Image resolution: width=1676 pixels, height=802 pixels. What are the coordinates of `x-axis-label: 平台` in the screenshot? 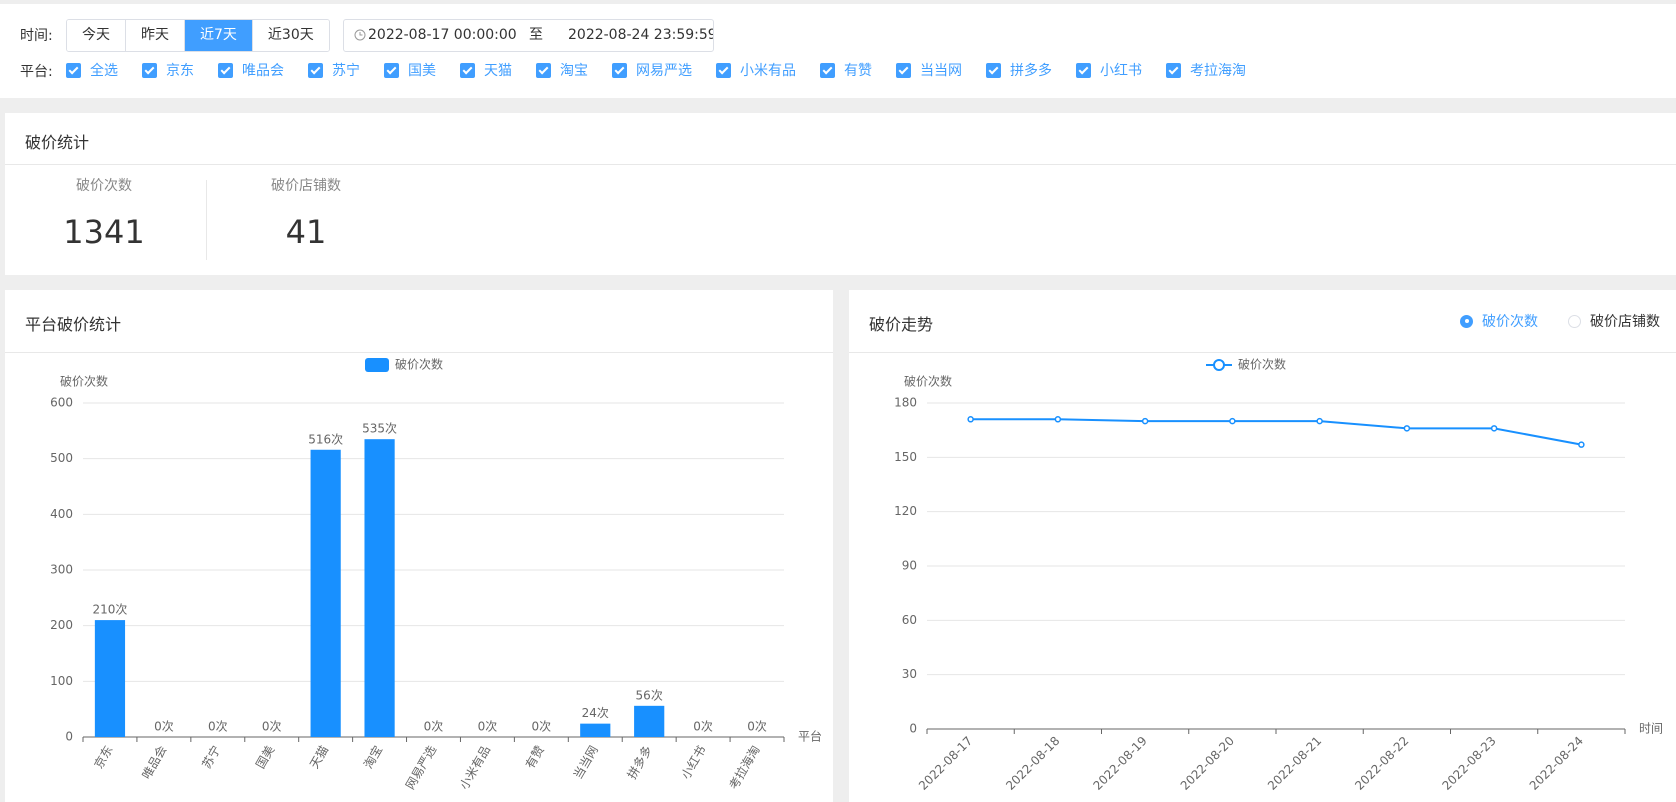 It's located at (810, 736).